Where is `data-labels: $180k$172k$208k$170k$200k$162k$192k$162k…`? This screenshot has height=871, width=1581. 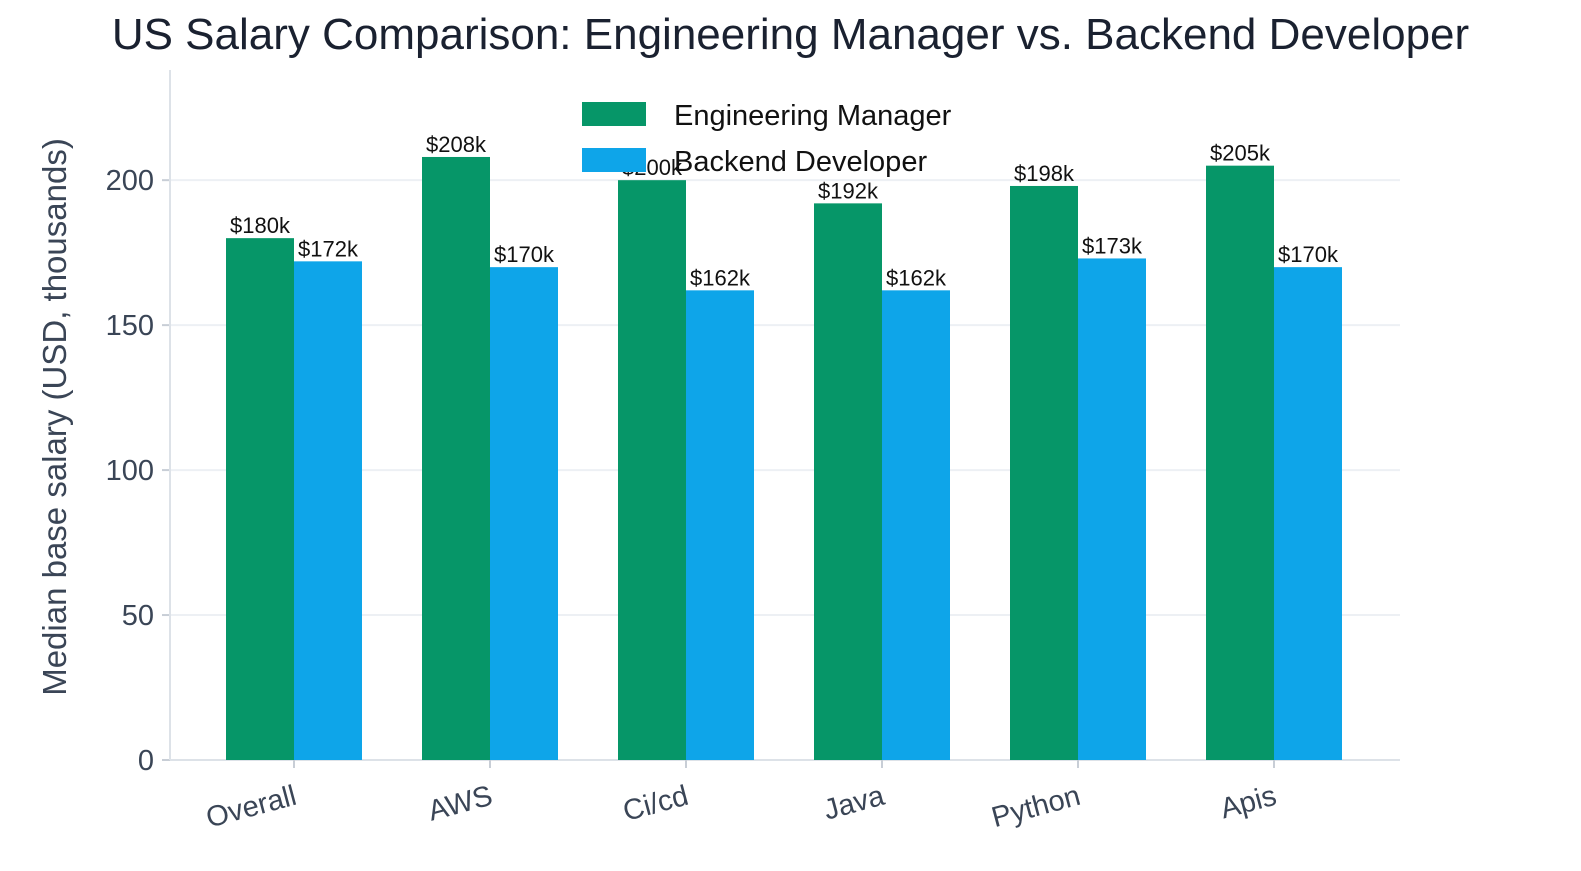
data-labels: $180k$172k$208k$170k$200k$162k$192k$162k… is located at coordinates (784, 211).